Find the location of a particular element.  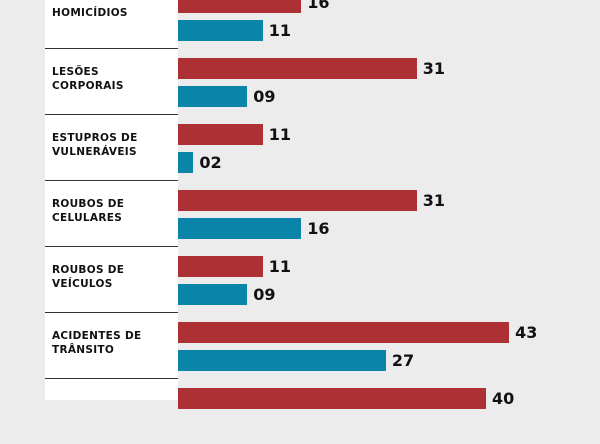

chart-row: ROUBOS DE VEÍCULOS 11 09 is located at coordinates (300, 279).